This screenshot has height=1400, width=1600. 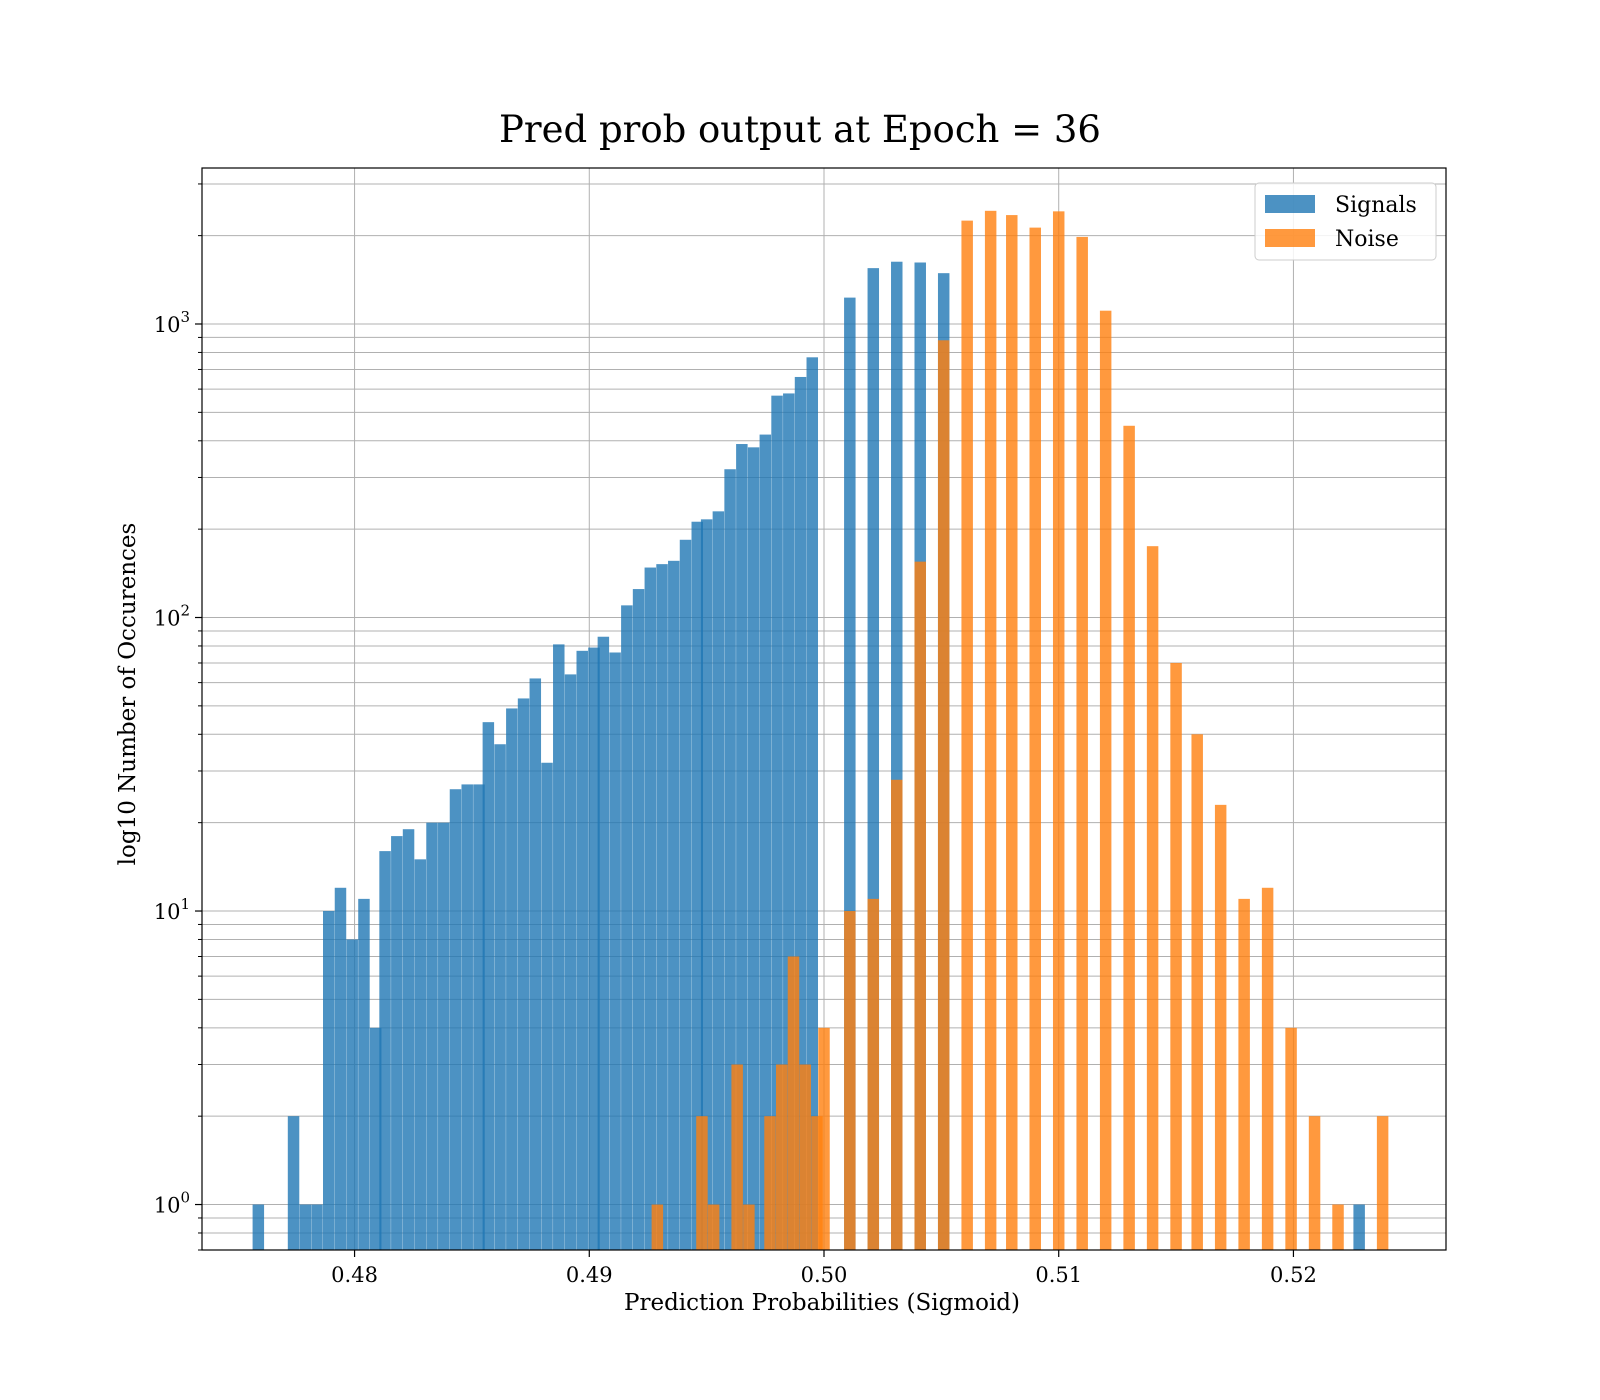 I want to click on y-axis-label: log10 Number of Occurences, so click(x=128, y=694).